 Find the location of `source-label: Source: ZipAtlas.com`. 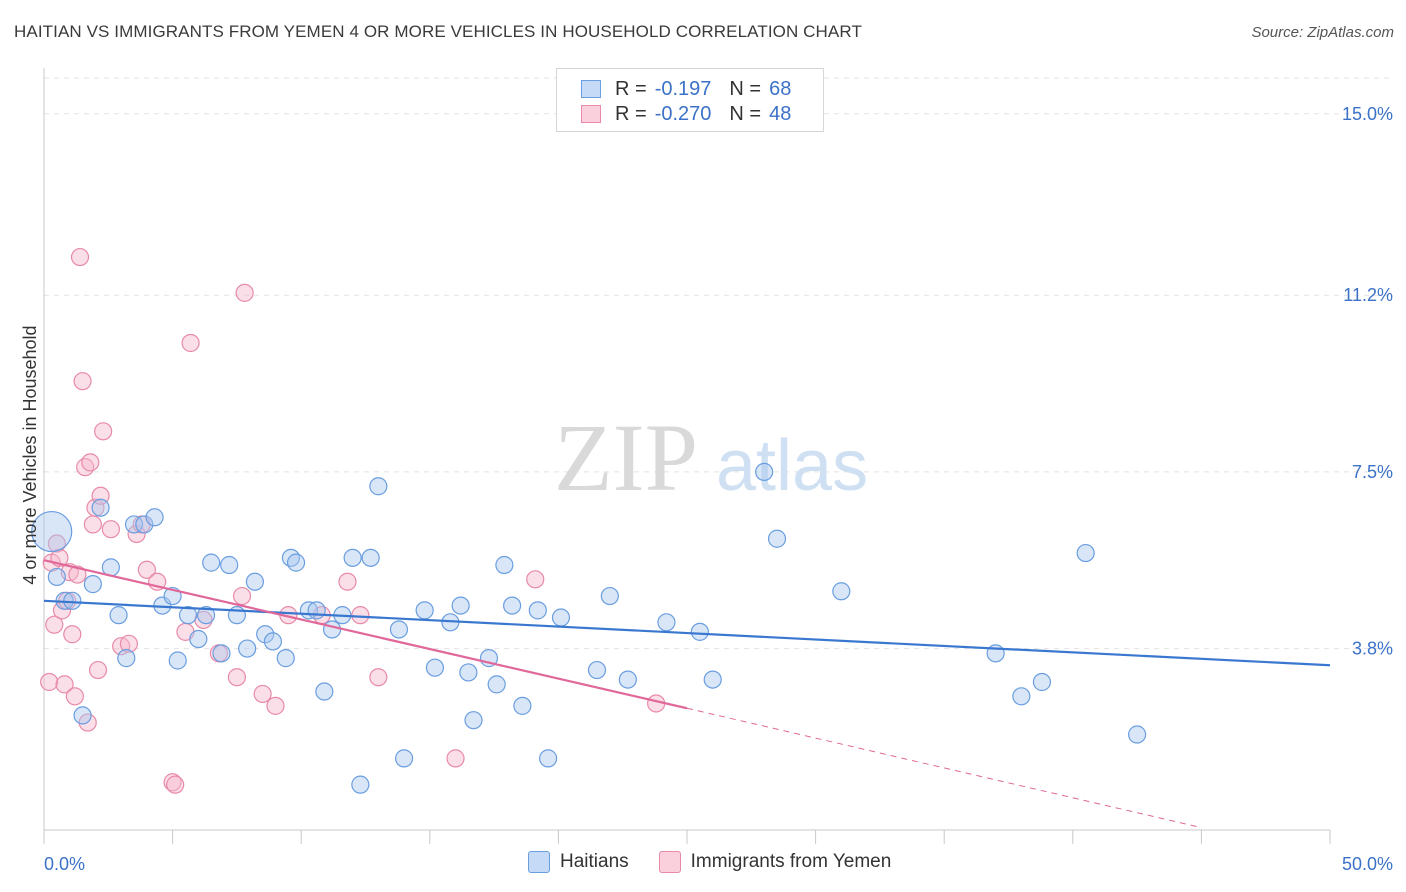

source-label: Source: ZipAtlas.com is located at coordinates (1322, 32).